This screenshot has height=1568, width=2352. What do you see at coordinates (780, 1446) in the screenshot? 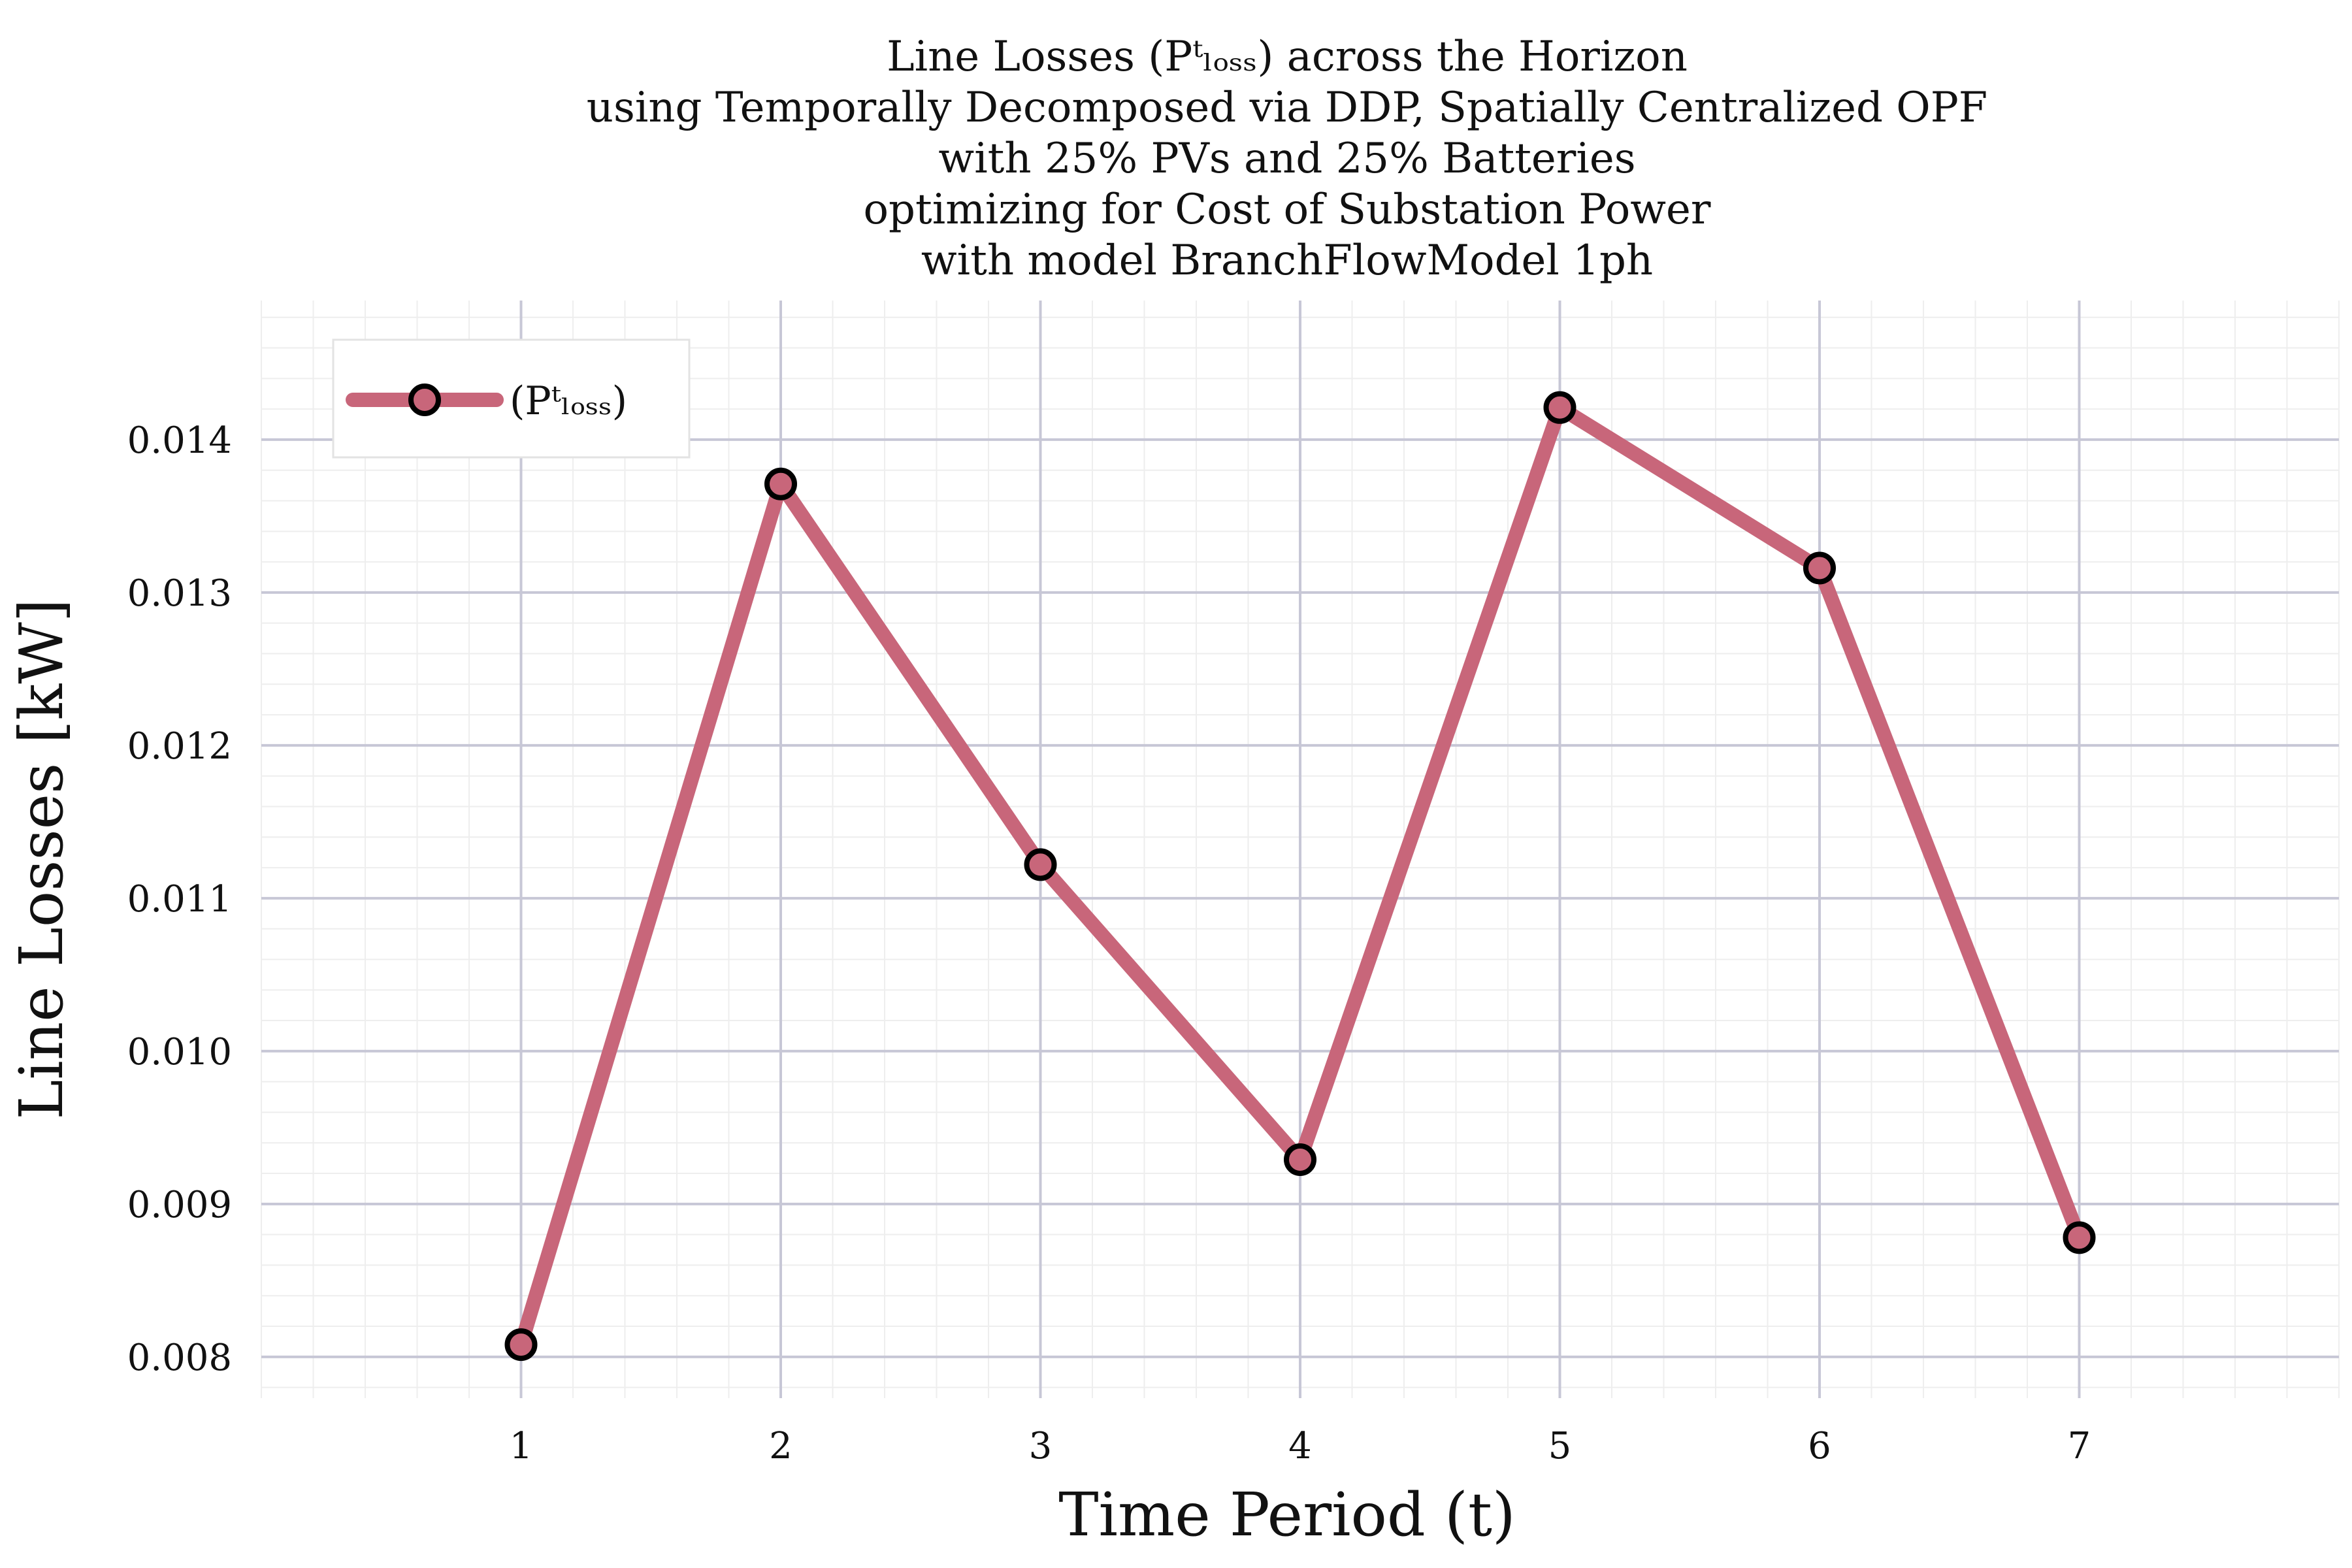
I see `x-tick-label: 2` at bounding box center [780, 1446].